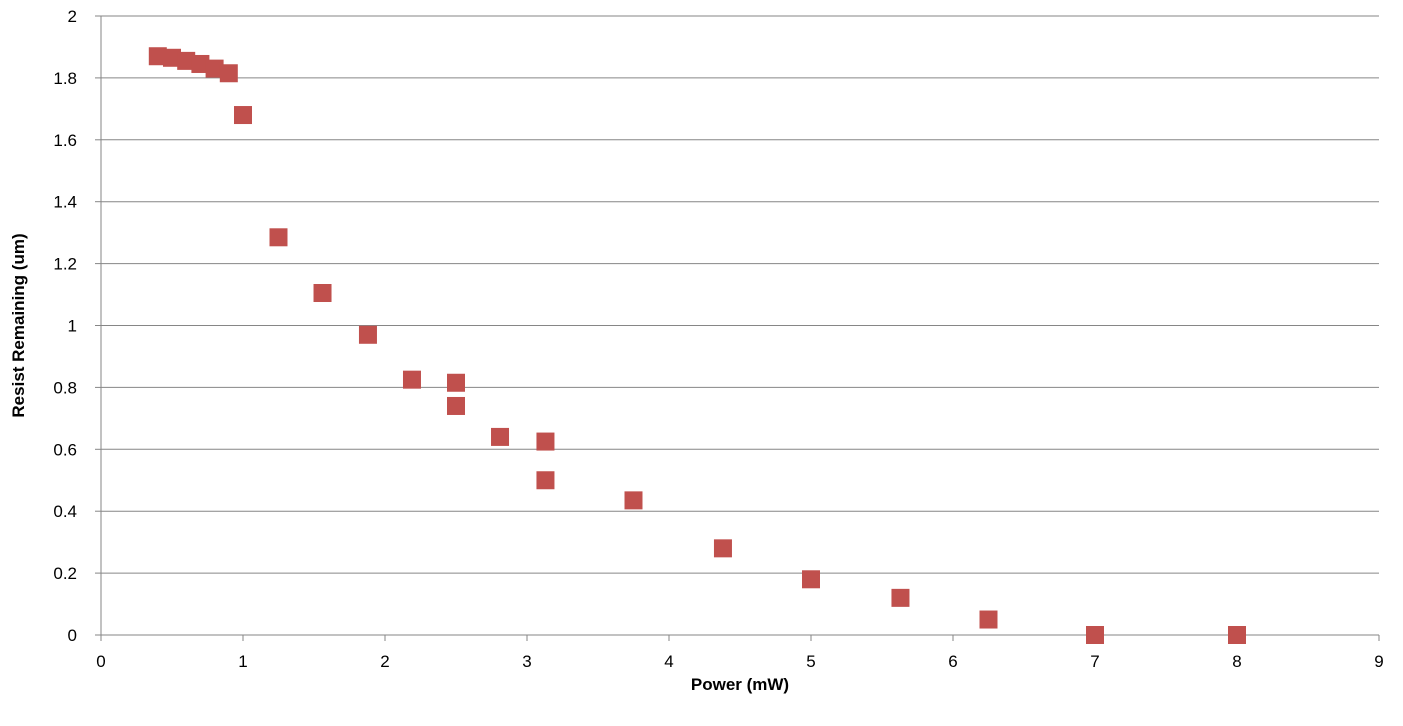  Describe the element at coordinates (72, 16) in the screenshot. I see `y-tick-label: 2` at that location.